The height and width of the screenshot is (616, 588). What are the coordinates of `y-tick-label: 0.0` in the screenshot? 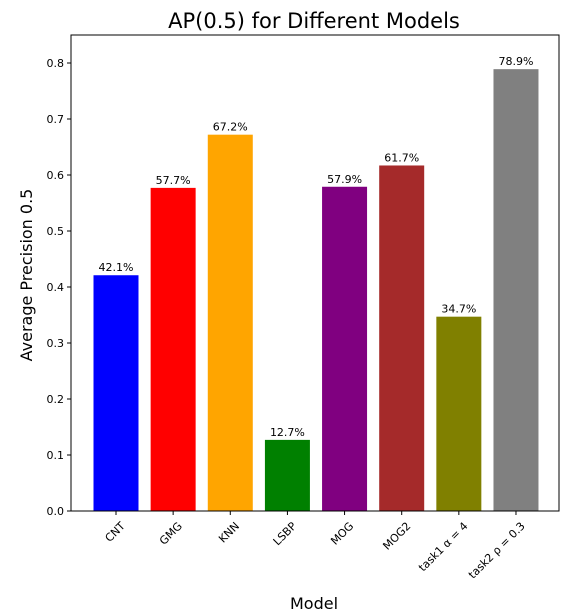 It's located at (56, 511).